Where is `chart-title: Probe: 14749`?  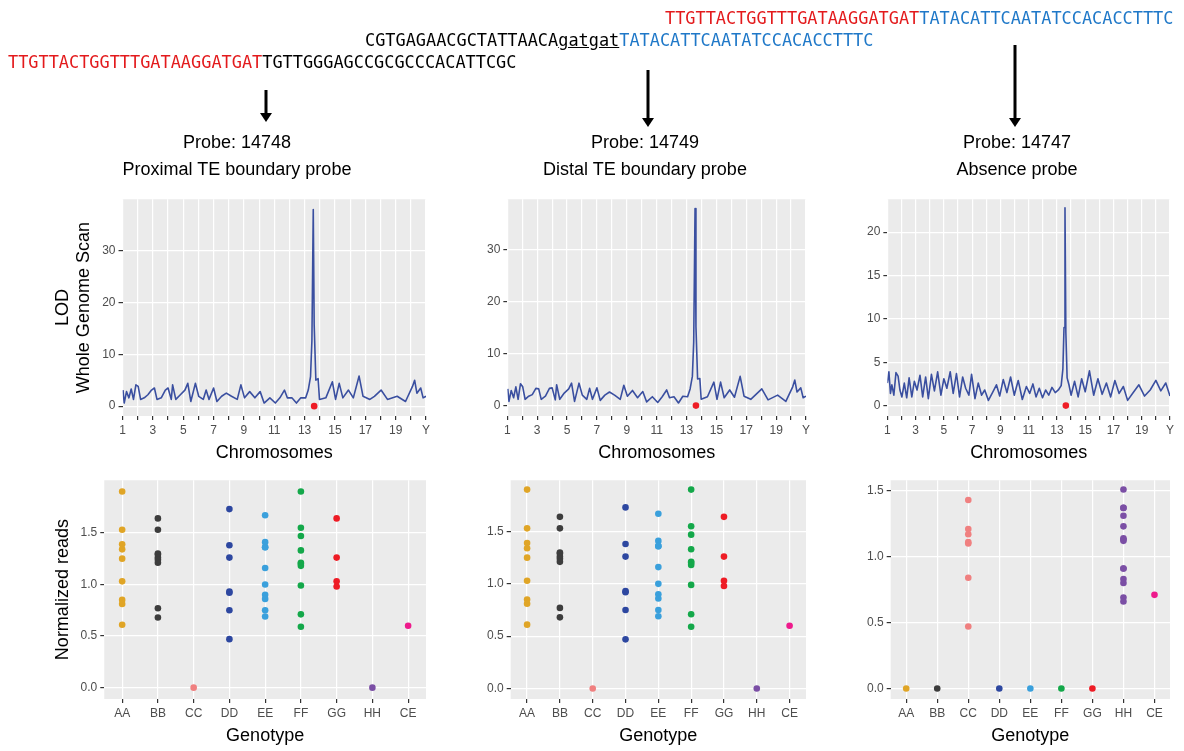 chart-title: Probe: 14749 is located at coordinates (645, 141).